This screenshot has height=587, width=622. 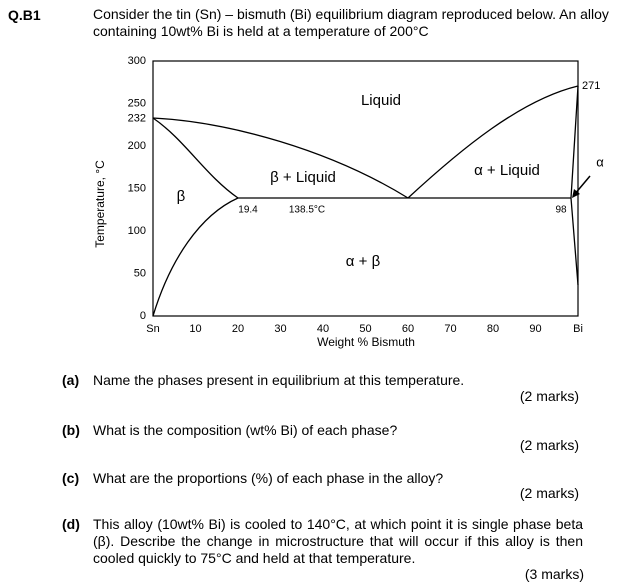 I want to click on x-tick-label: 50, so click(x=365, y=329).